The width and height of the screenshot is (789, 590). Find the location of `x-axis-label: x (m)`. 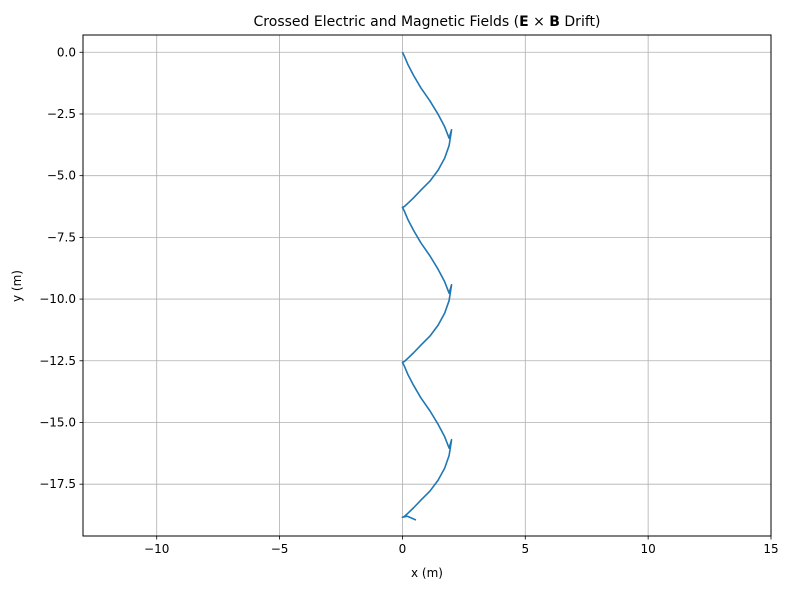

x-axis-label: x (m) is located at coordinates (427, 573).